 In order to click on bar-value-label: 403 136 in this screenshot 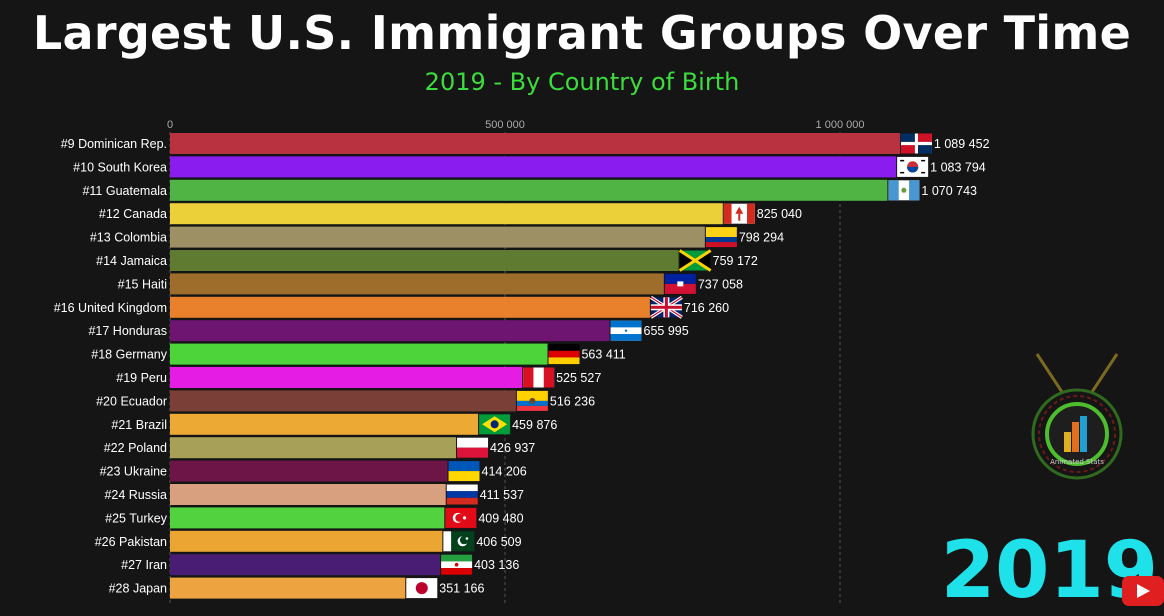, I will do `click(496, 565)`.